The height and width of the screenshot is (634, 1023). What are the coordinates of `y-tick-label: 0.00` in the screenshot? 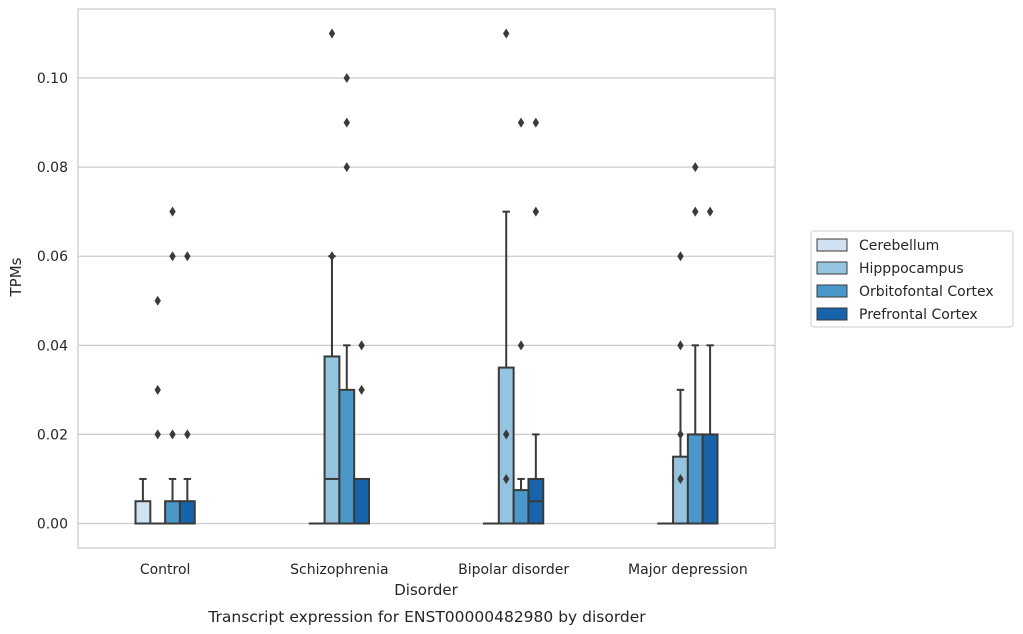 It's located at (52, 525).